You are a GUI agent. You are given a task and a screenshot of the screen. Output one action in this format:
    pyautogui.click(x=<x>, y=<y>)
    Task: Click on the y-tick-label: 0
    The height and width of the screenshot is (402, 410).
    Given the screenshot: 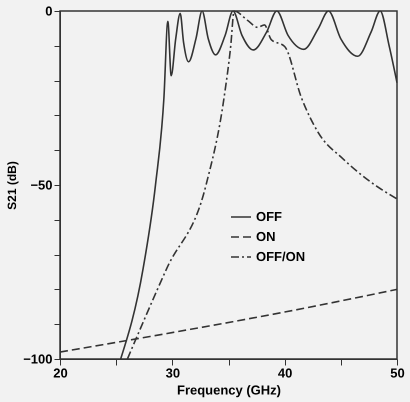 What is the action you would take?
    pyautogui.click(x=48, y=11)
    